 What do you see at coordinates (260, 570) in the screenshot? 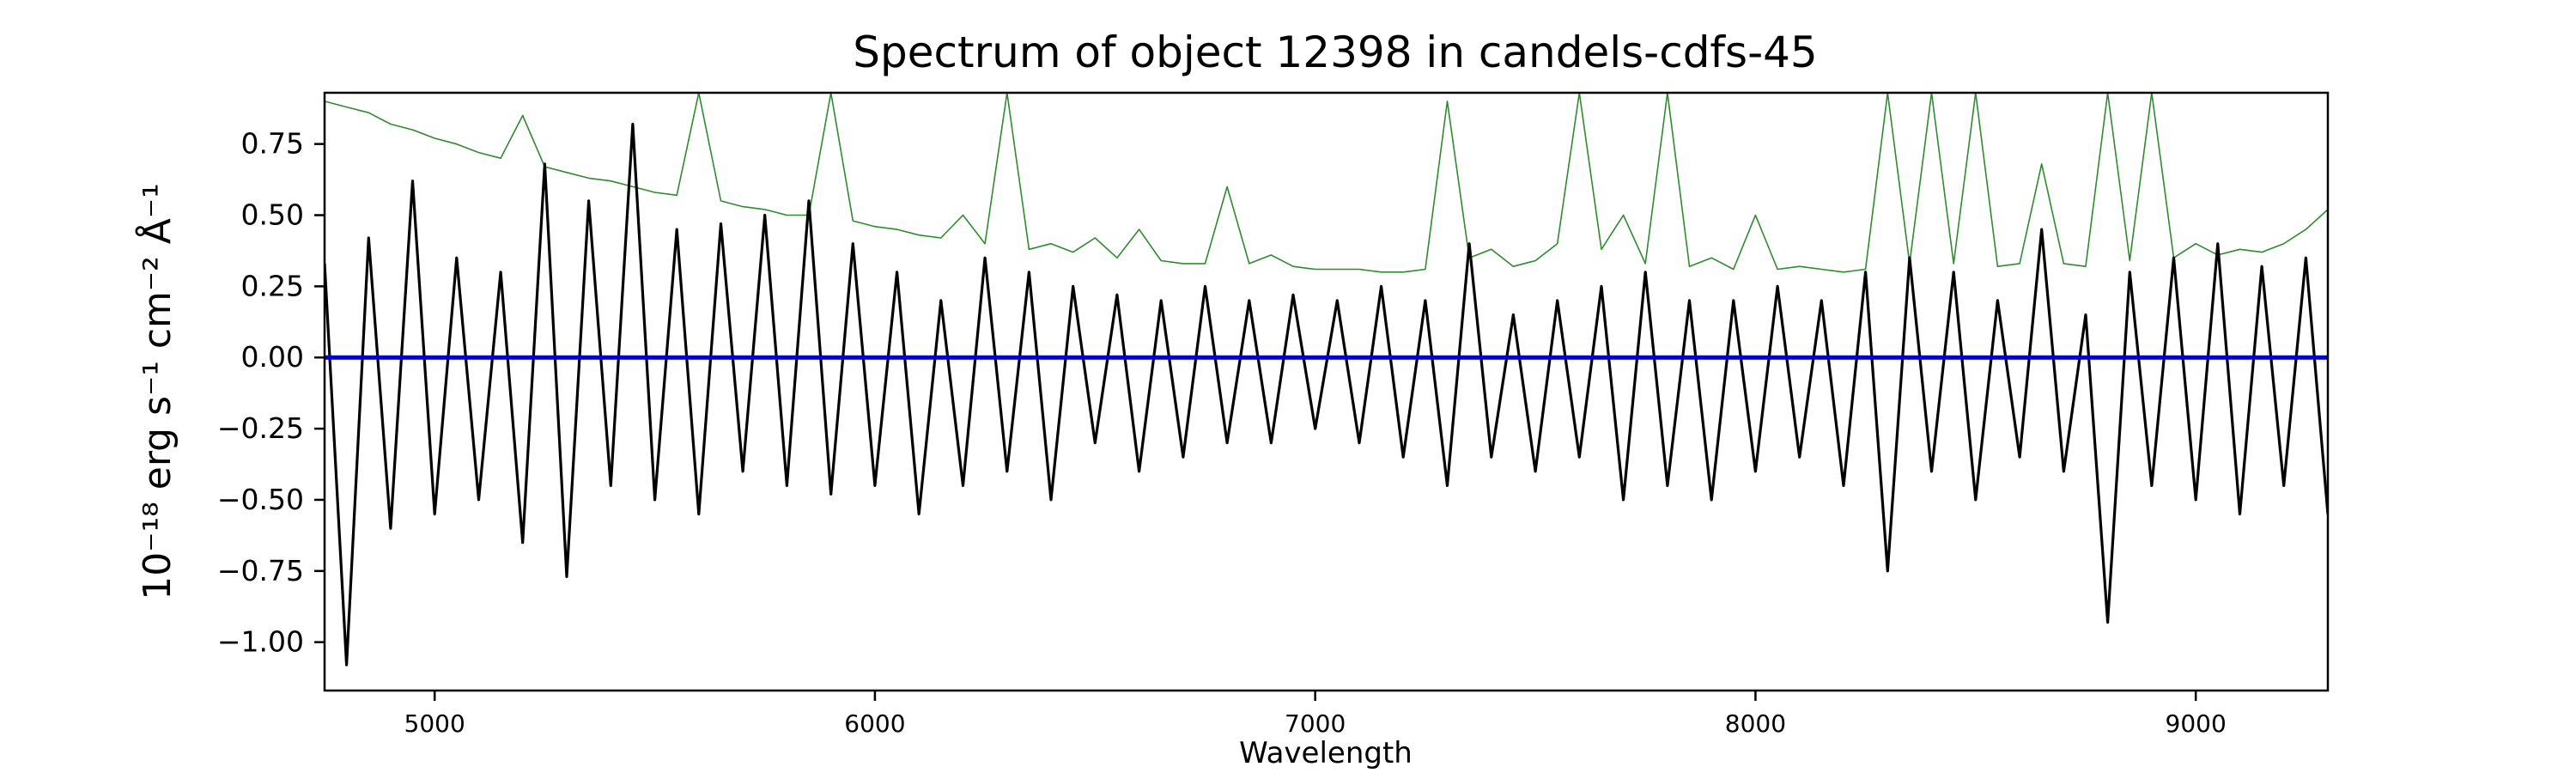
I see `y-tick-label: −0.75` at bounding box center [260, 570].